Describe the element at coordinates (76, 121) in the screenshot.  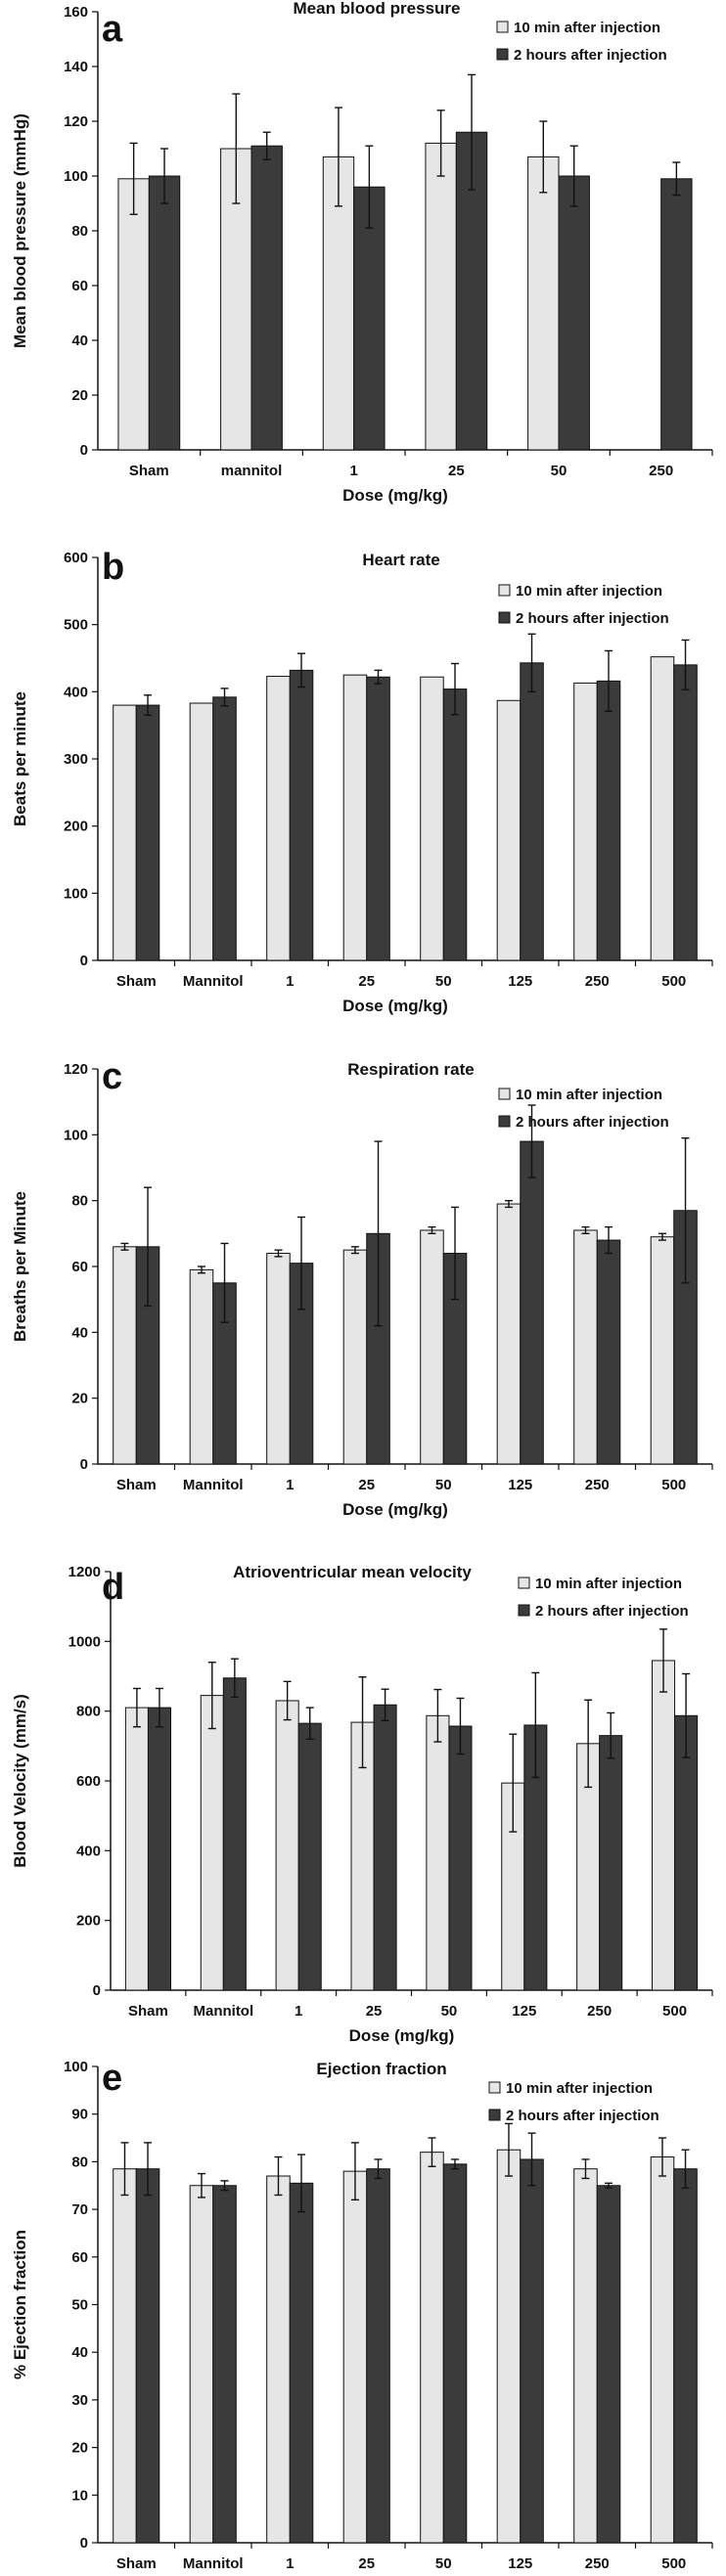
I see `y-tick-label: 120` at that location.